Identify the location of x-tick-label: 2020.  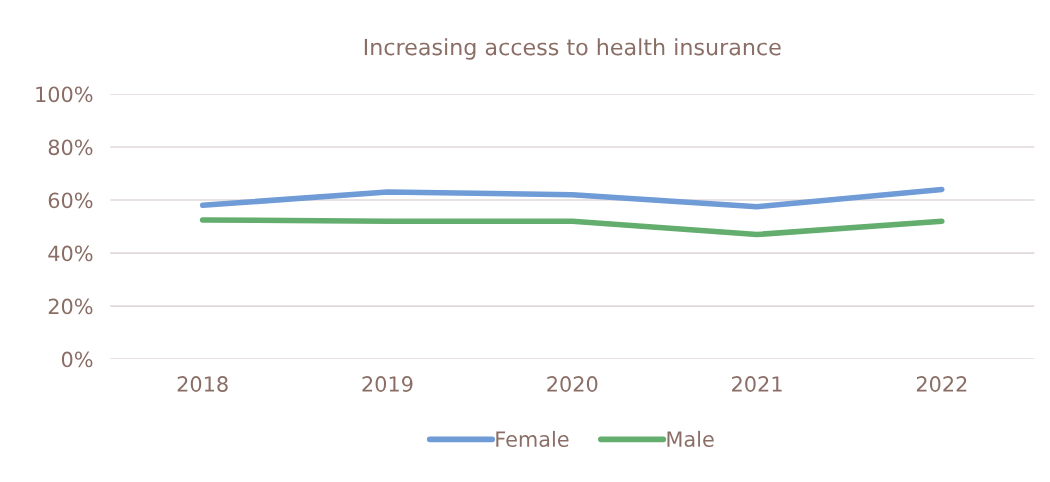
(572, 384).